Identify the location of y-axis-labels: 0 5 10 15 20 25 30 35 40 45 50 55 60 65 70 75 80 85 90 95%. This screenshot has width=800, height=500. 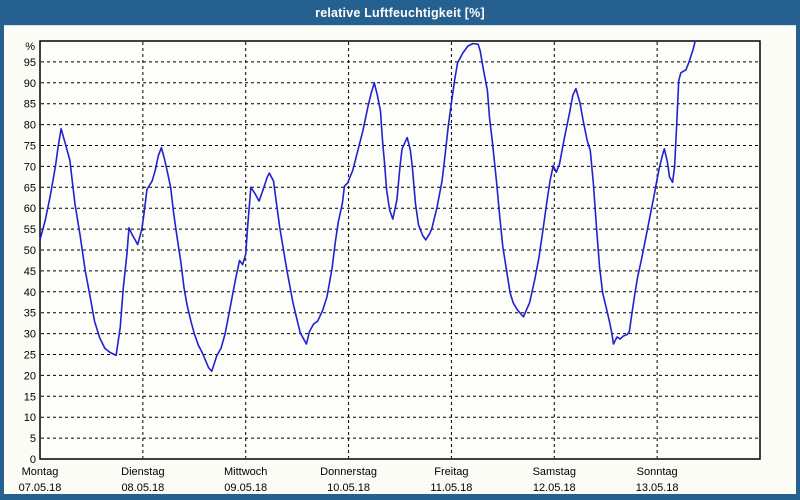
(30, 253).